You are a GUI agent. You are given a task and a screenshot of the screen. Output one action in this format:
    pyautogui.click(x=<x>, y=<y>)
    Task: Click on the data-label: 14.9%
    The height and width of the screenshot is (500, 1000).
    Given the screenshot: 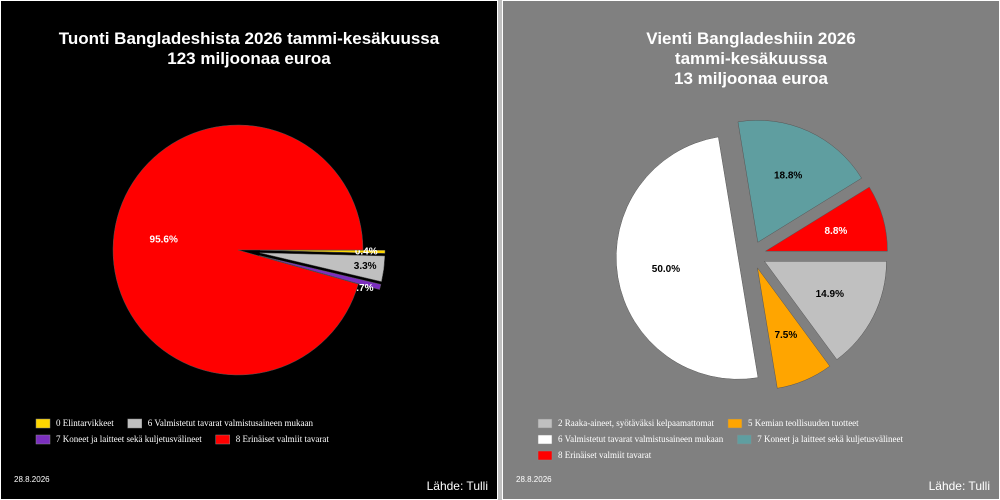 What is the action you would take?
    pyautogui.click(x=830, y=294)
    